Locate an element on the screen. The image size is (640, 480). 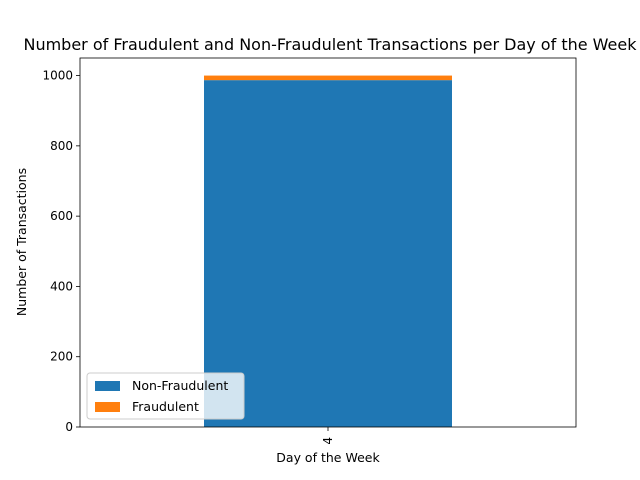
x-axis: 4 is located at coordinates (328, 436).